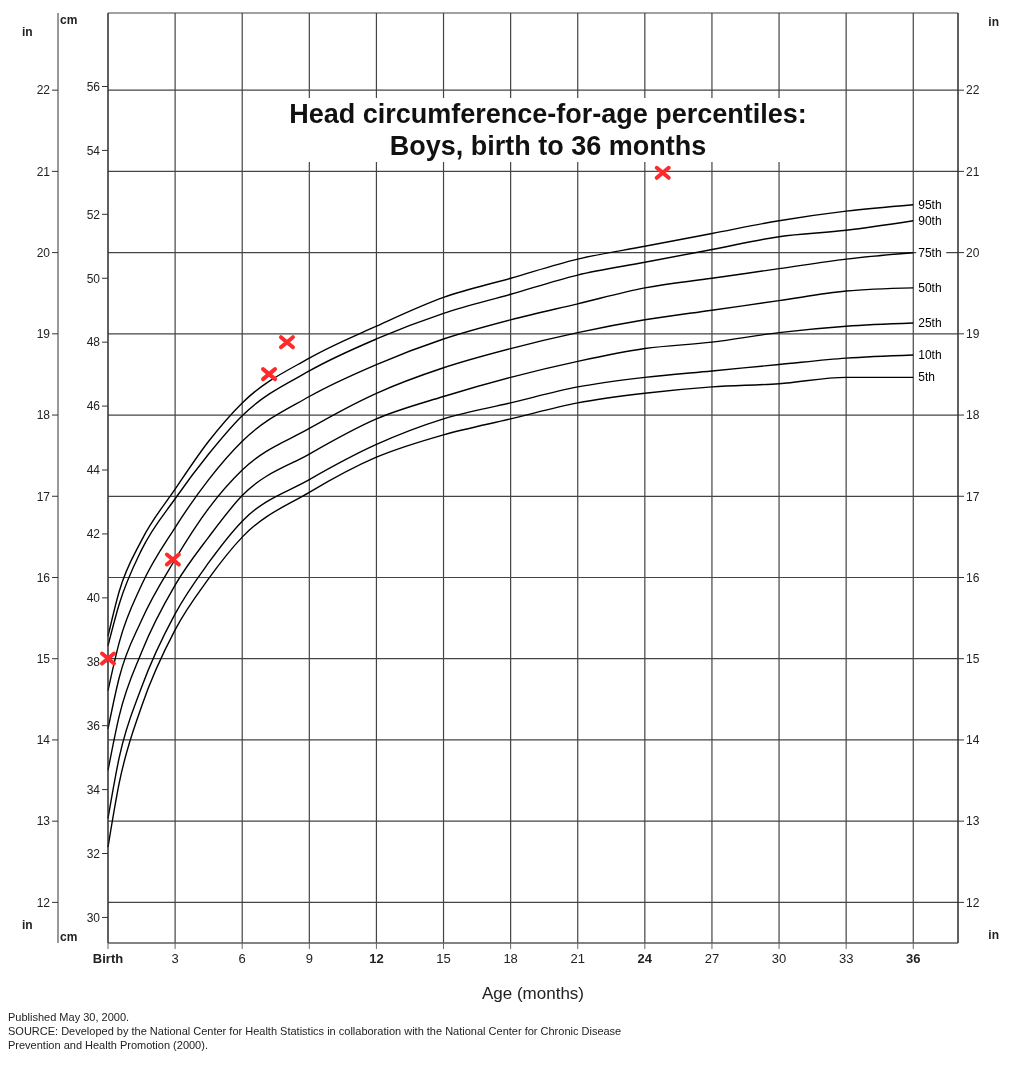  What do you see at coordinates (108, 958) in the screenshot?
I see `x-tick-label: Birth` at bounding box center [108, 958].